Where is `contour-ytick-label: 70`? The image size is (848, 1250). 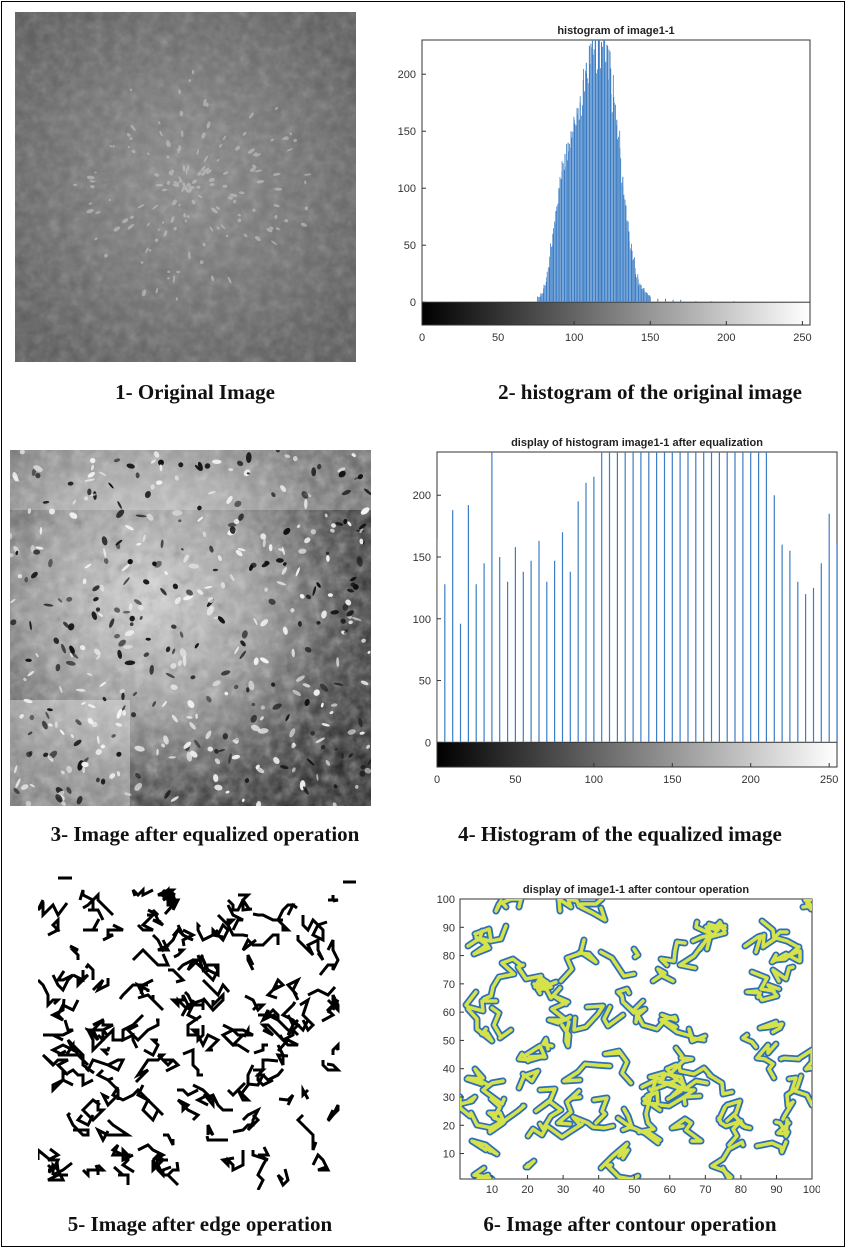 contour-ytick-label: 70 is located at coordinates (449, 985).